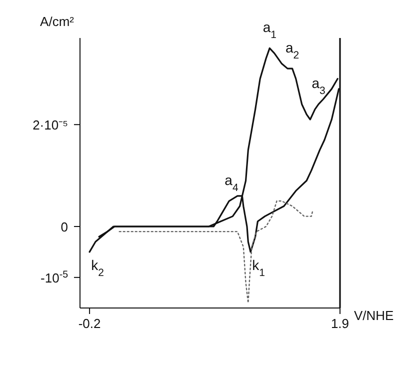  What do you see at coordinates (57, 21) in the screenshot?
I see `y-axis-title: A/cm²` at bounding box center [57, 21].